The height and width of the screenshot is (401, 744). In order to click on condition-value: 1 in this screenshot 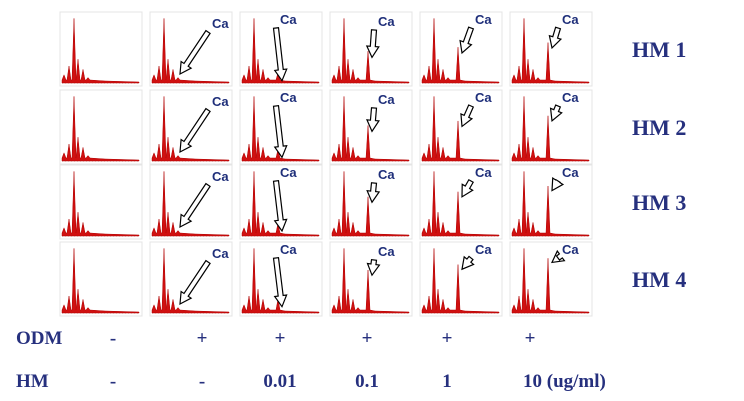, I will do `click(447, 381)`.